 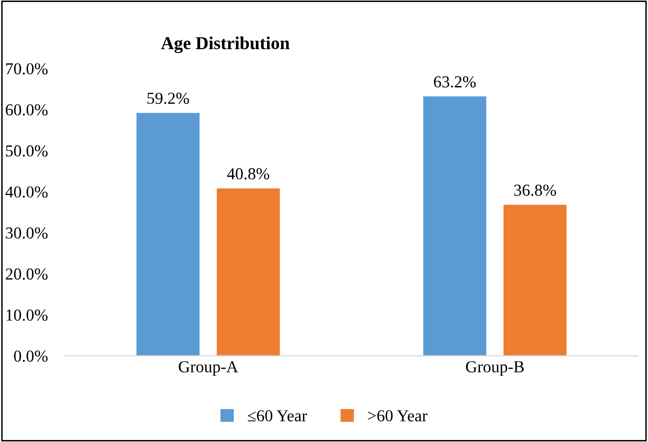 I want to click on data-label: 36.8%, so click(x=535, y=190).